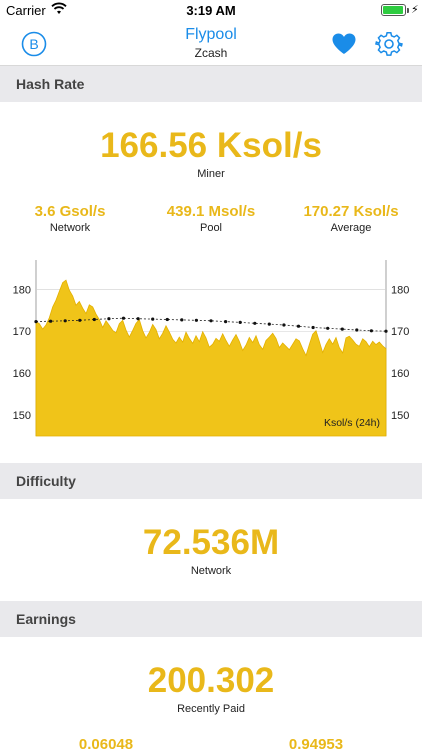 This screenshot has height=750, width=422. Describe the element at coordinates (211, 211) in the screenshot. I see `stat-pool-value: 439.1 Msol/s` at that location.